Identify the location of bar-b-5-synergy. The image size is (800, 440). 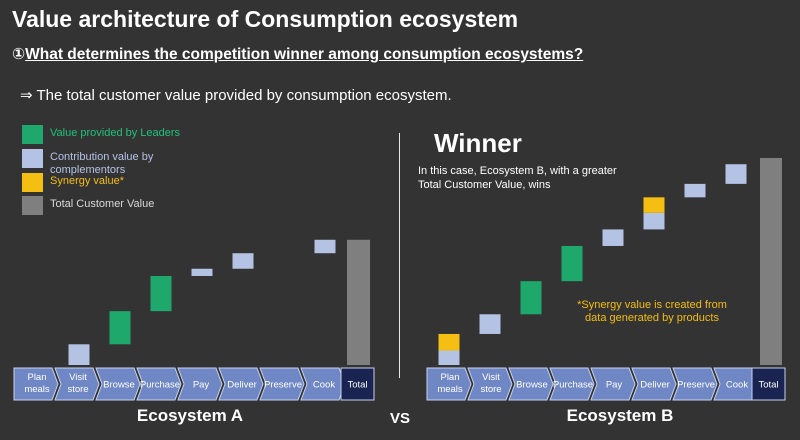
(654, 205).